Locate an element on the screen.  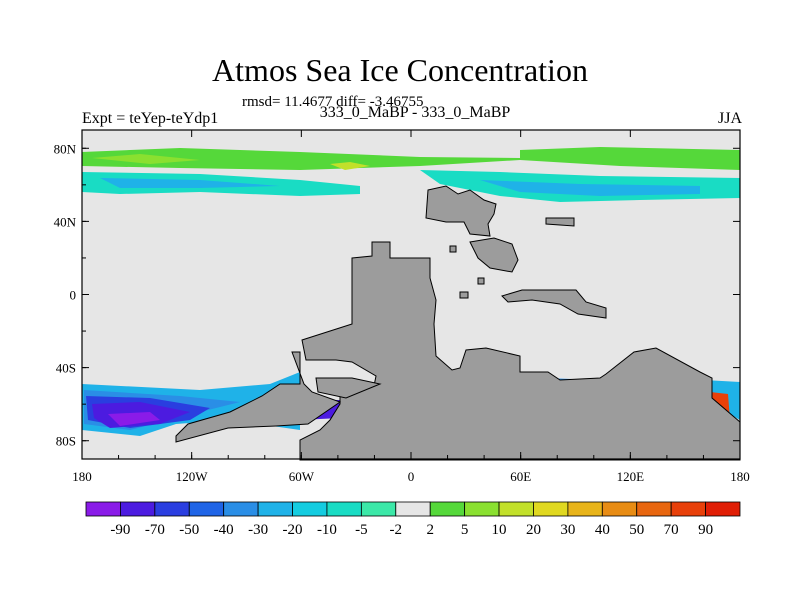
y-tick-label: 40N is located at coordinates (65, 221).